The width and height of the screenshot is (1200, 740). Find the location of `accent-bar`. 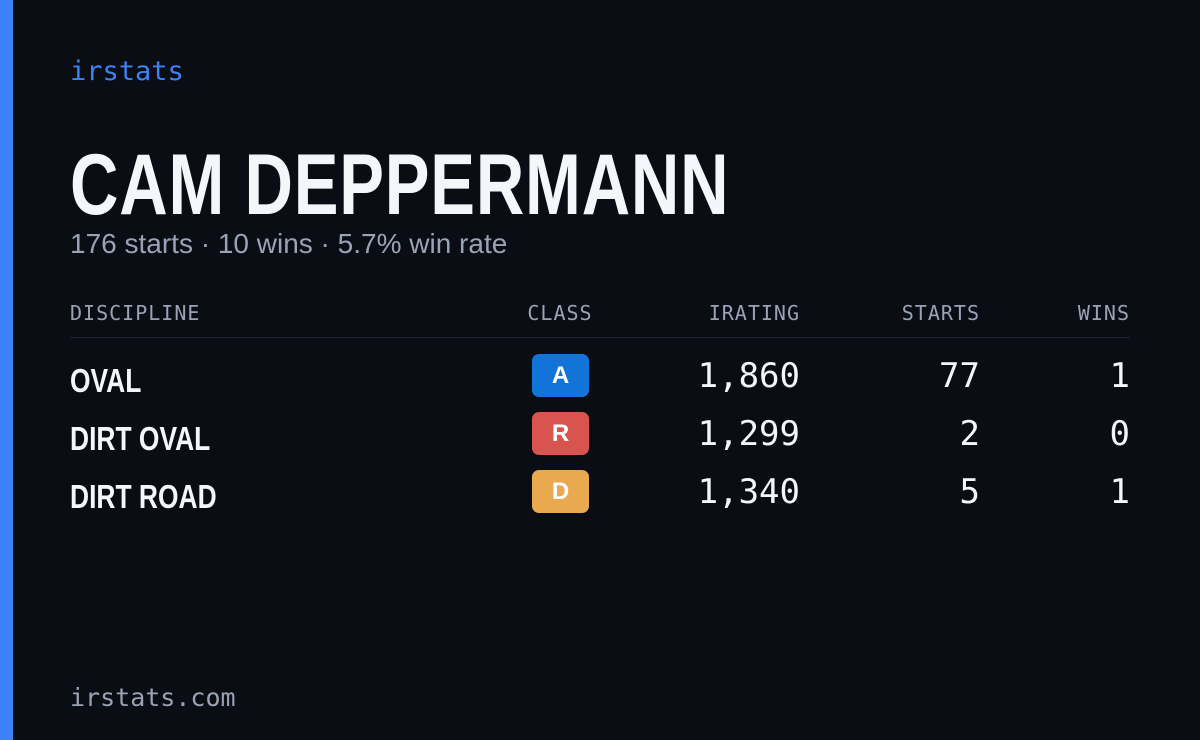

accent-bar is located at coordinates (6, 370).